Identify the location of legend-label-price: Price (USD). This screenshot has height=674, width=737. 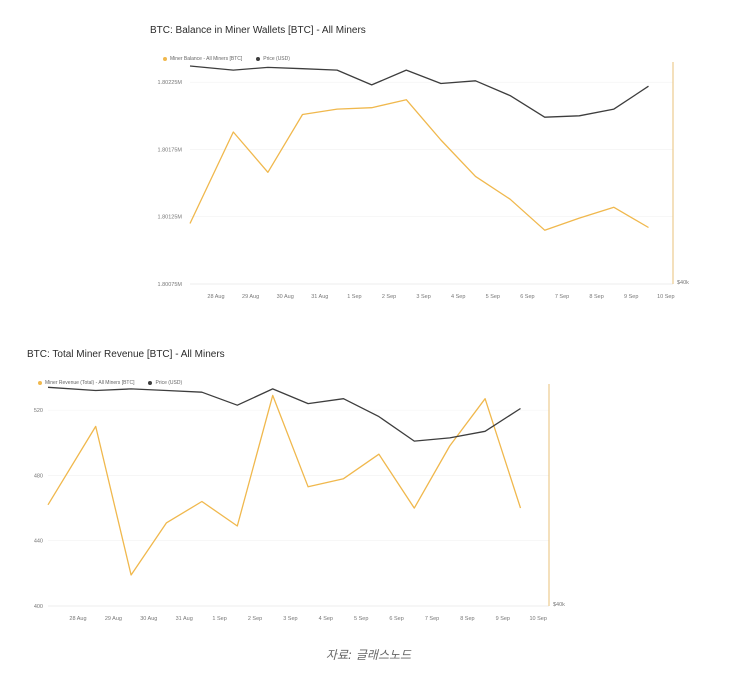
(276, 59).